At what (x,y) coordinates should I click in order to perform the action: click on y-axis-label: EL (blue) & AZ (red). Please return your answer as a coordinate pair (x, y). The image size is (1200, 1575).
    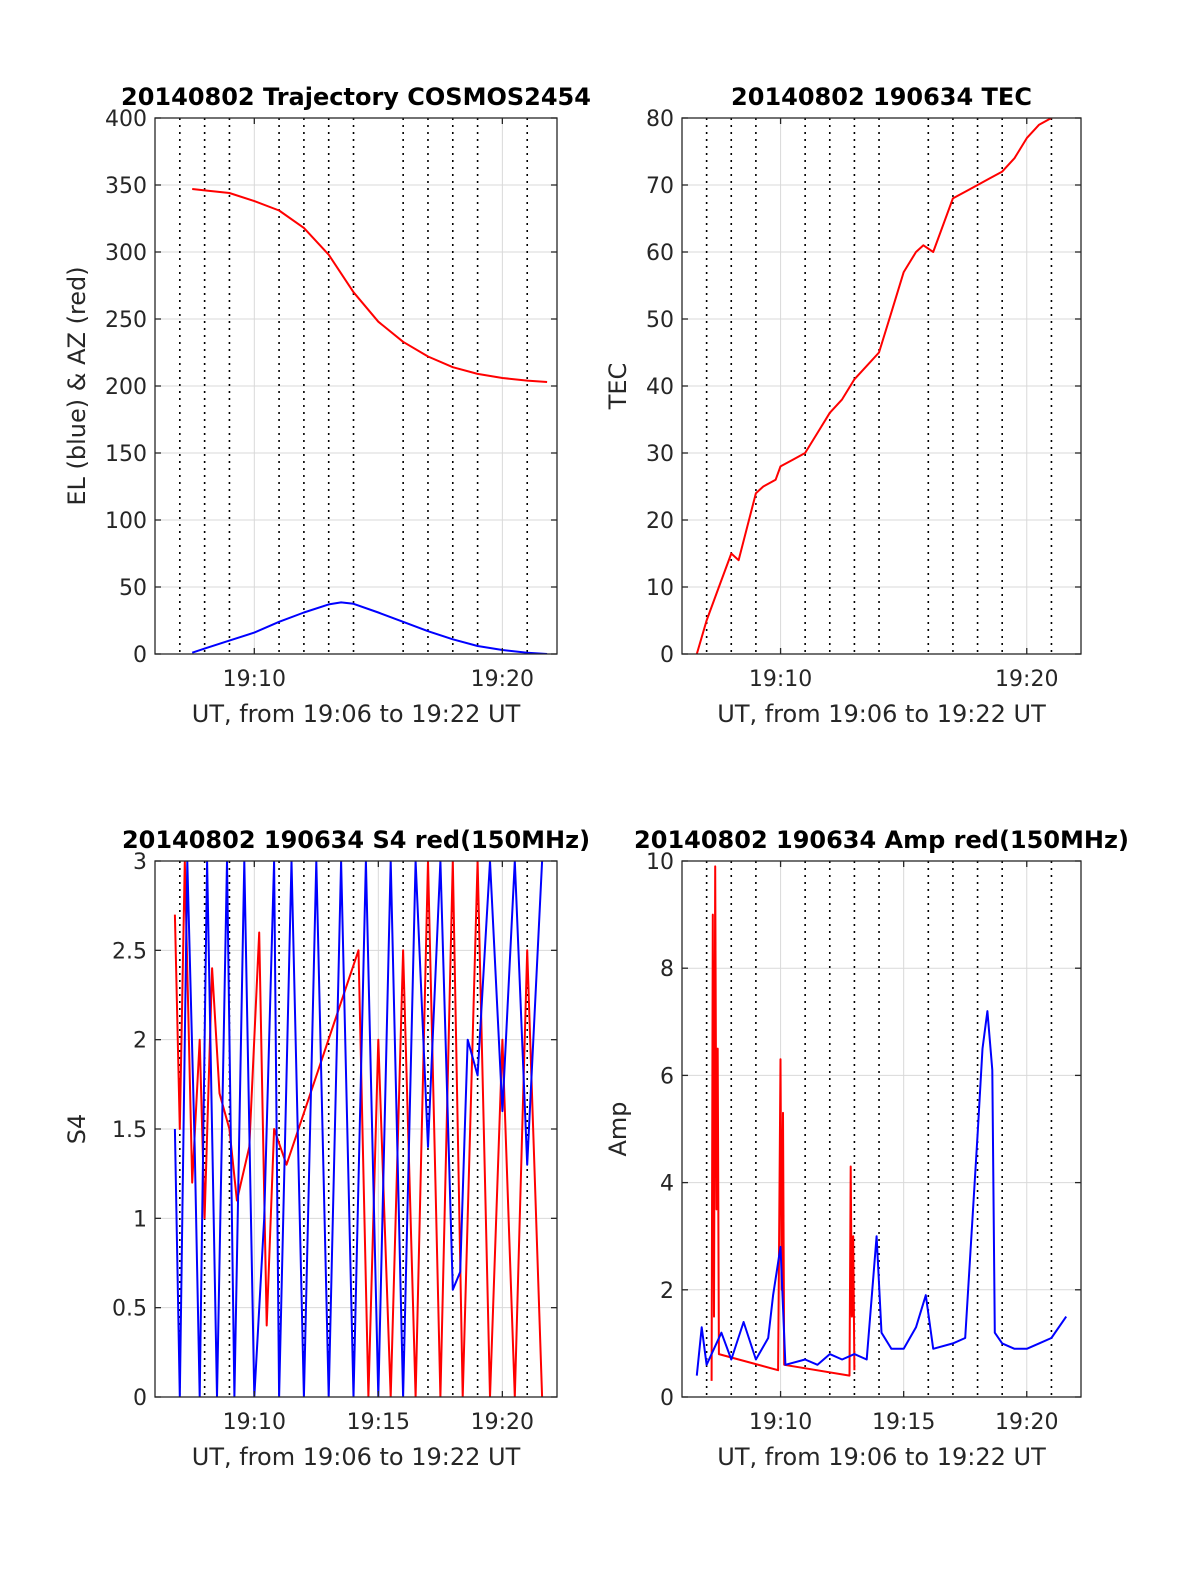
    Looking at the image, I should click on (77, 385).